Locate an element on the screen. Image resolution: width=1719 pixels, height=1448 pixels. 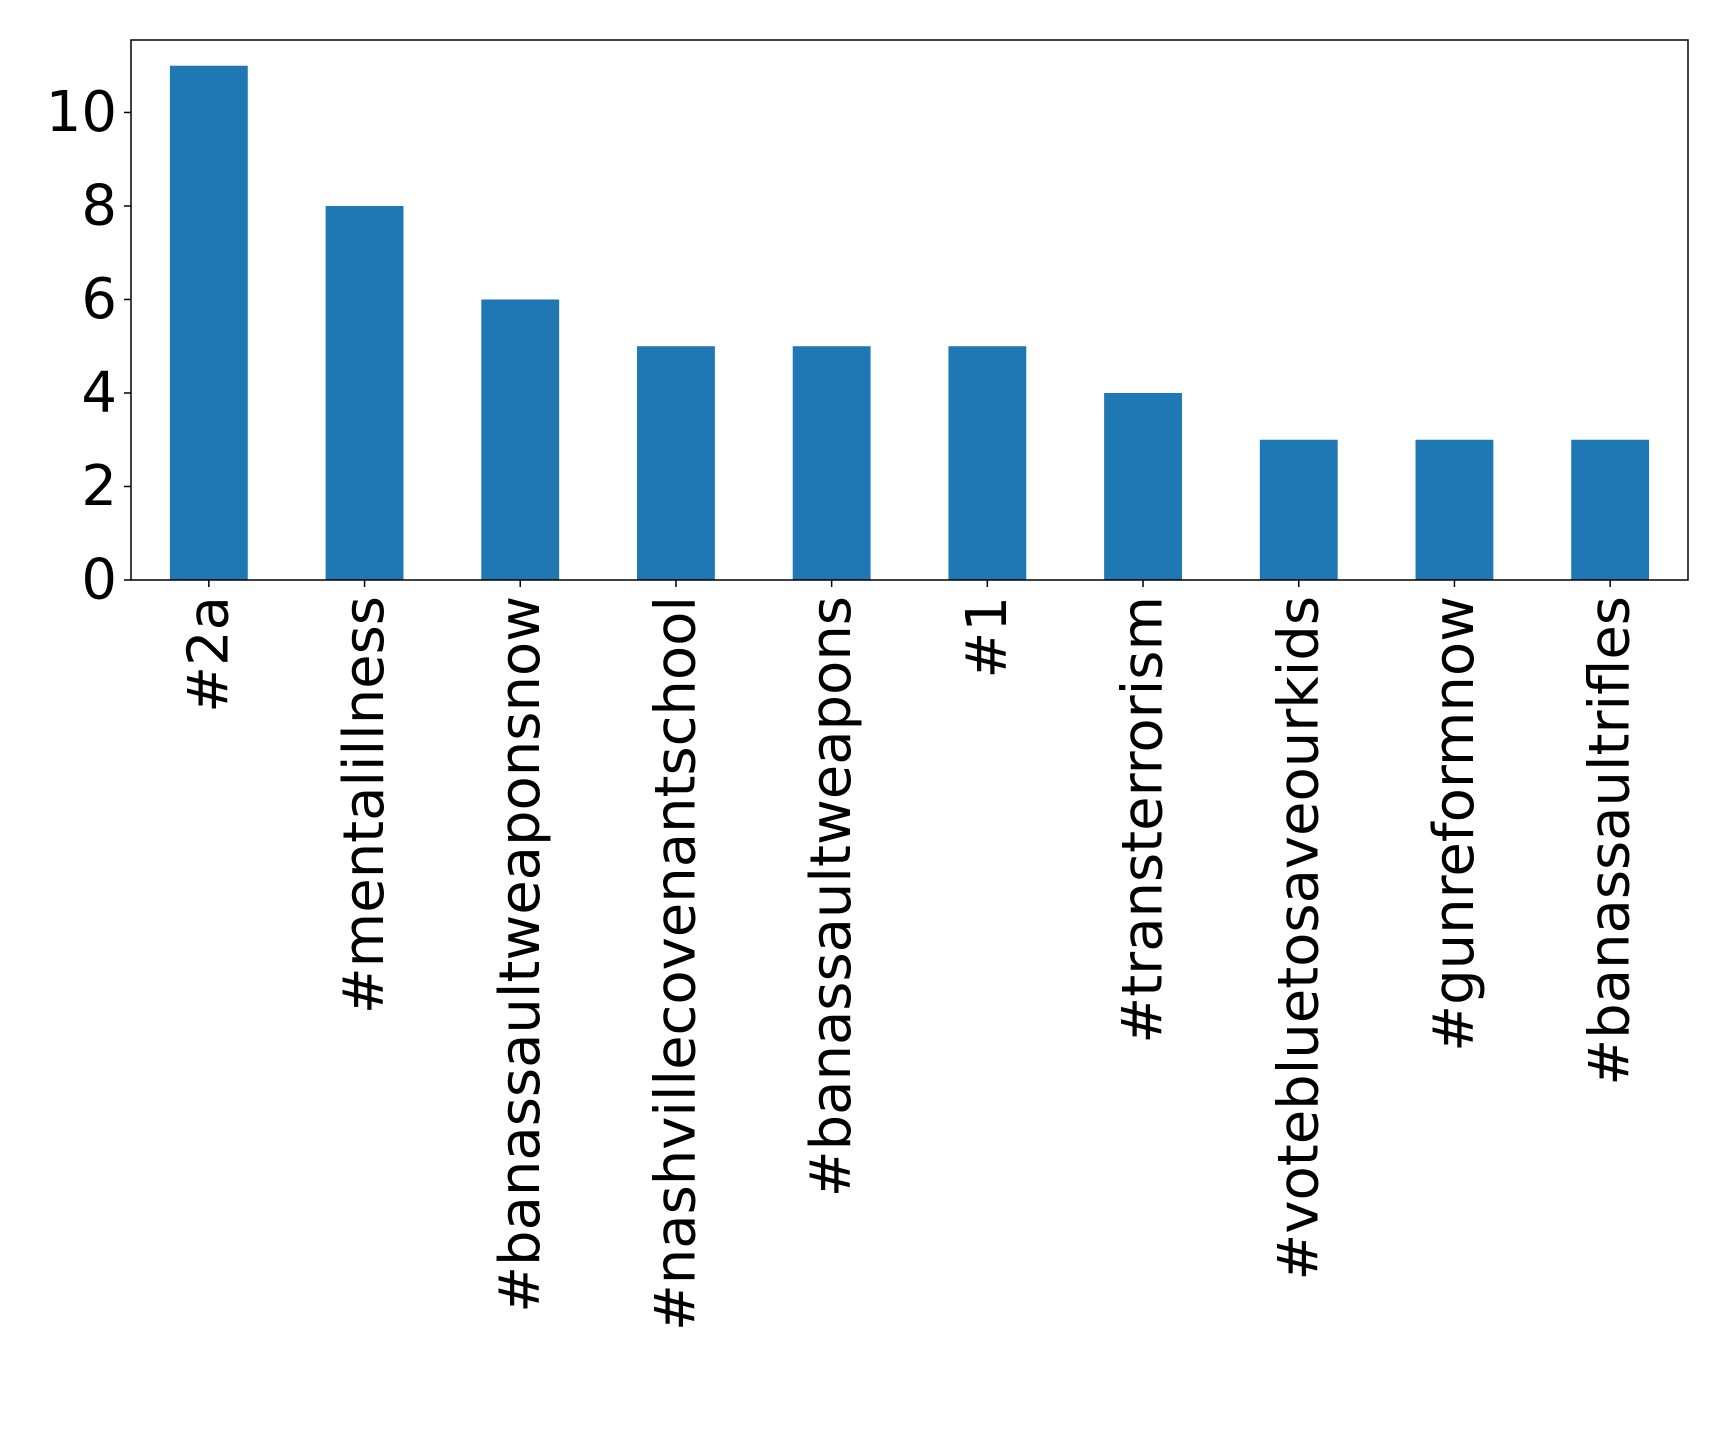
x-tick-label-9: #banassaultrifles is located at coordinates (1610, 841).